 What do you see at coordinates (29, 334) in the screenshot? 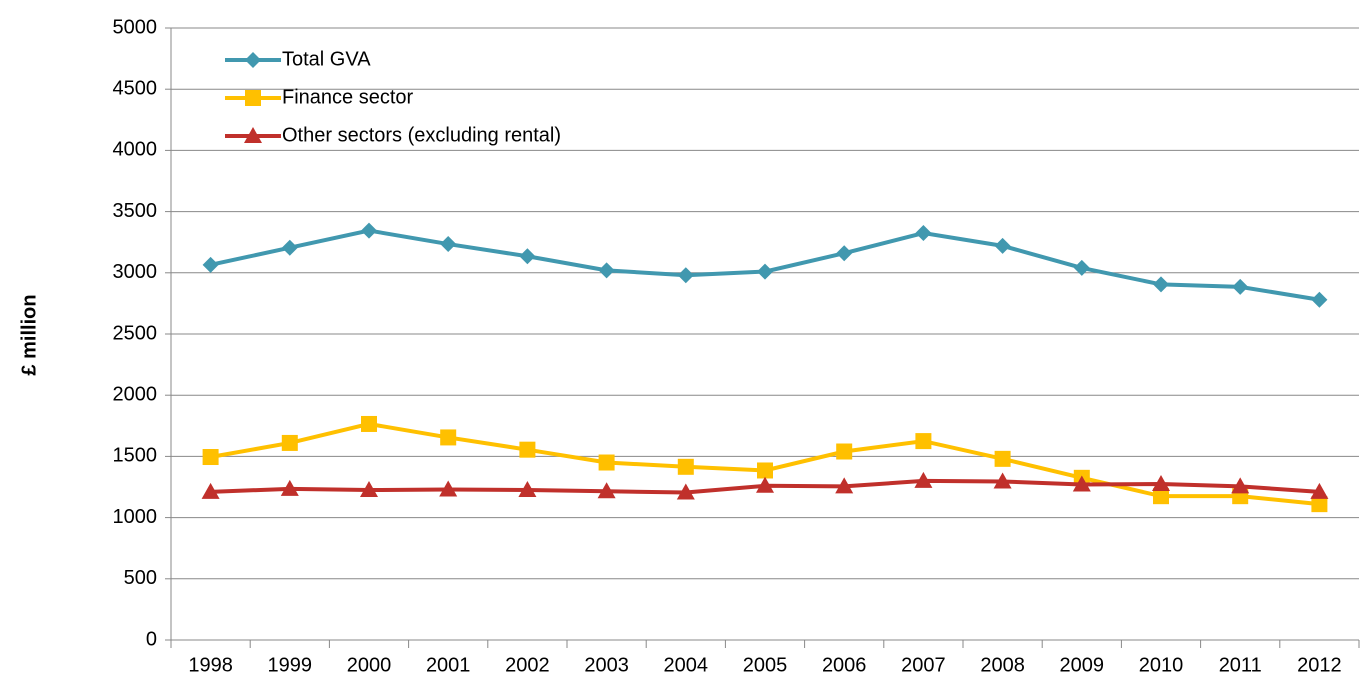
I see `y-axis-label: £ million` at bounding box center [29, 334].